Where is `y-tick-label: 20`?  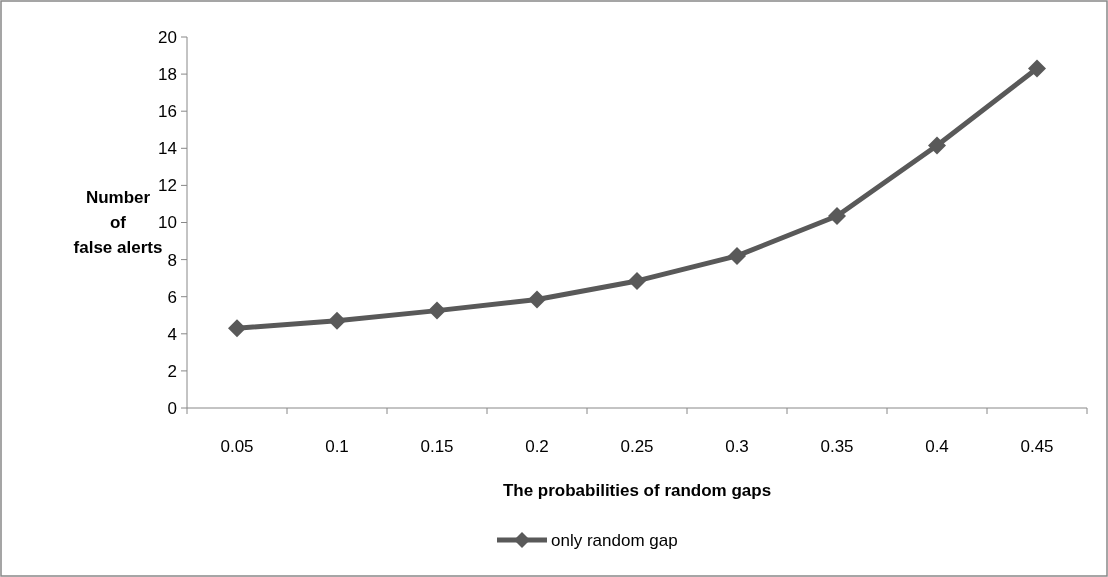
y-tick-label: 20 is located at coordinates (167, 37).